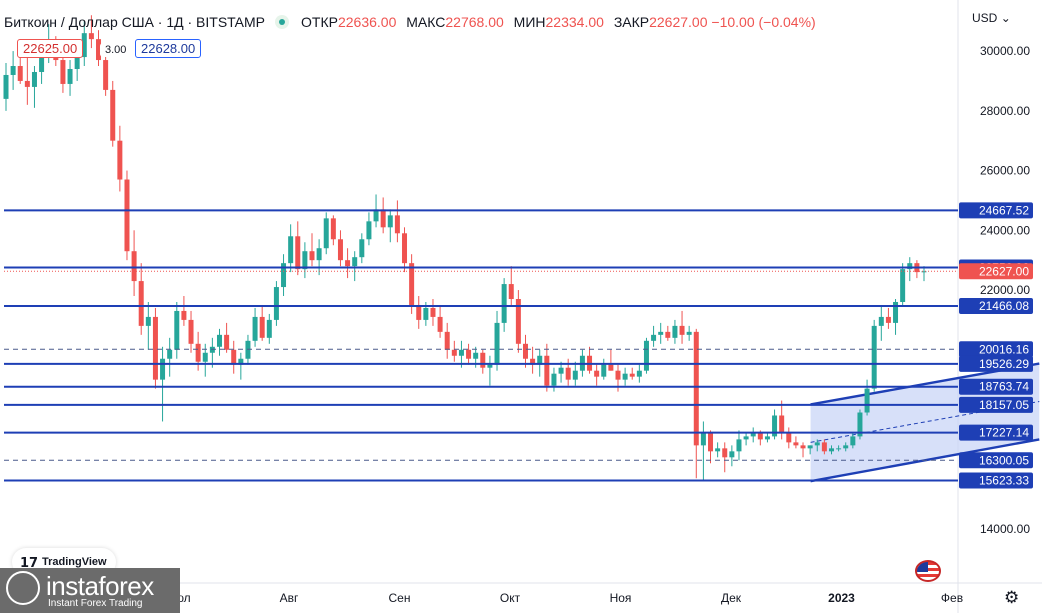 This screenshot has height=613, width=1042. What do you see at coordinates (621, 598) in the screenshot?
I see `x-tick-label: Ноя` at bounding box center [621, 598].